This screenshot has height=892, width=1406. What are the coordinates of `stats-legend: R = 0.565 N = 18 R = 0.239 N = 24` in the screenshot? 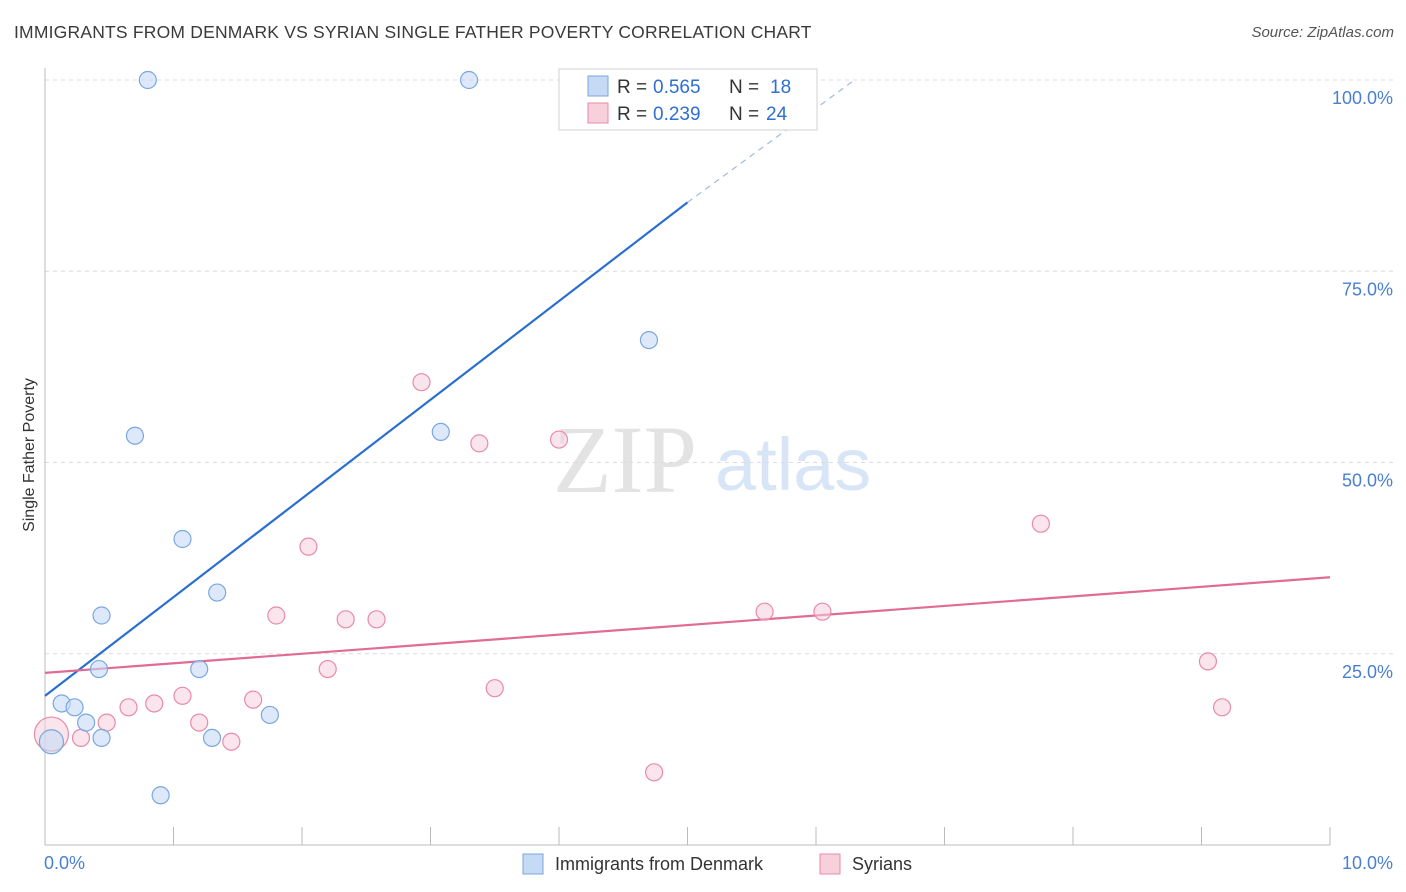 It's located at (688, 99).